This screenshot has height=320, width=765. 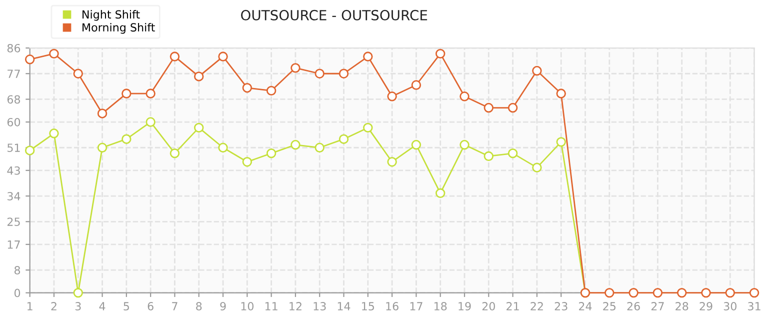 I want to click on x-tick-label: 30, so click(x=730, y=306).